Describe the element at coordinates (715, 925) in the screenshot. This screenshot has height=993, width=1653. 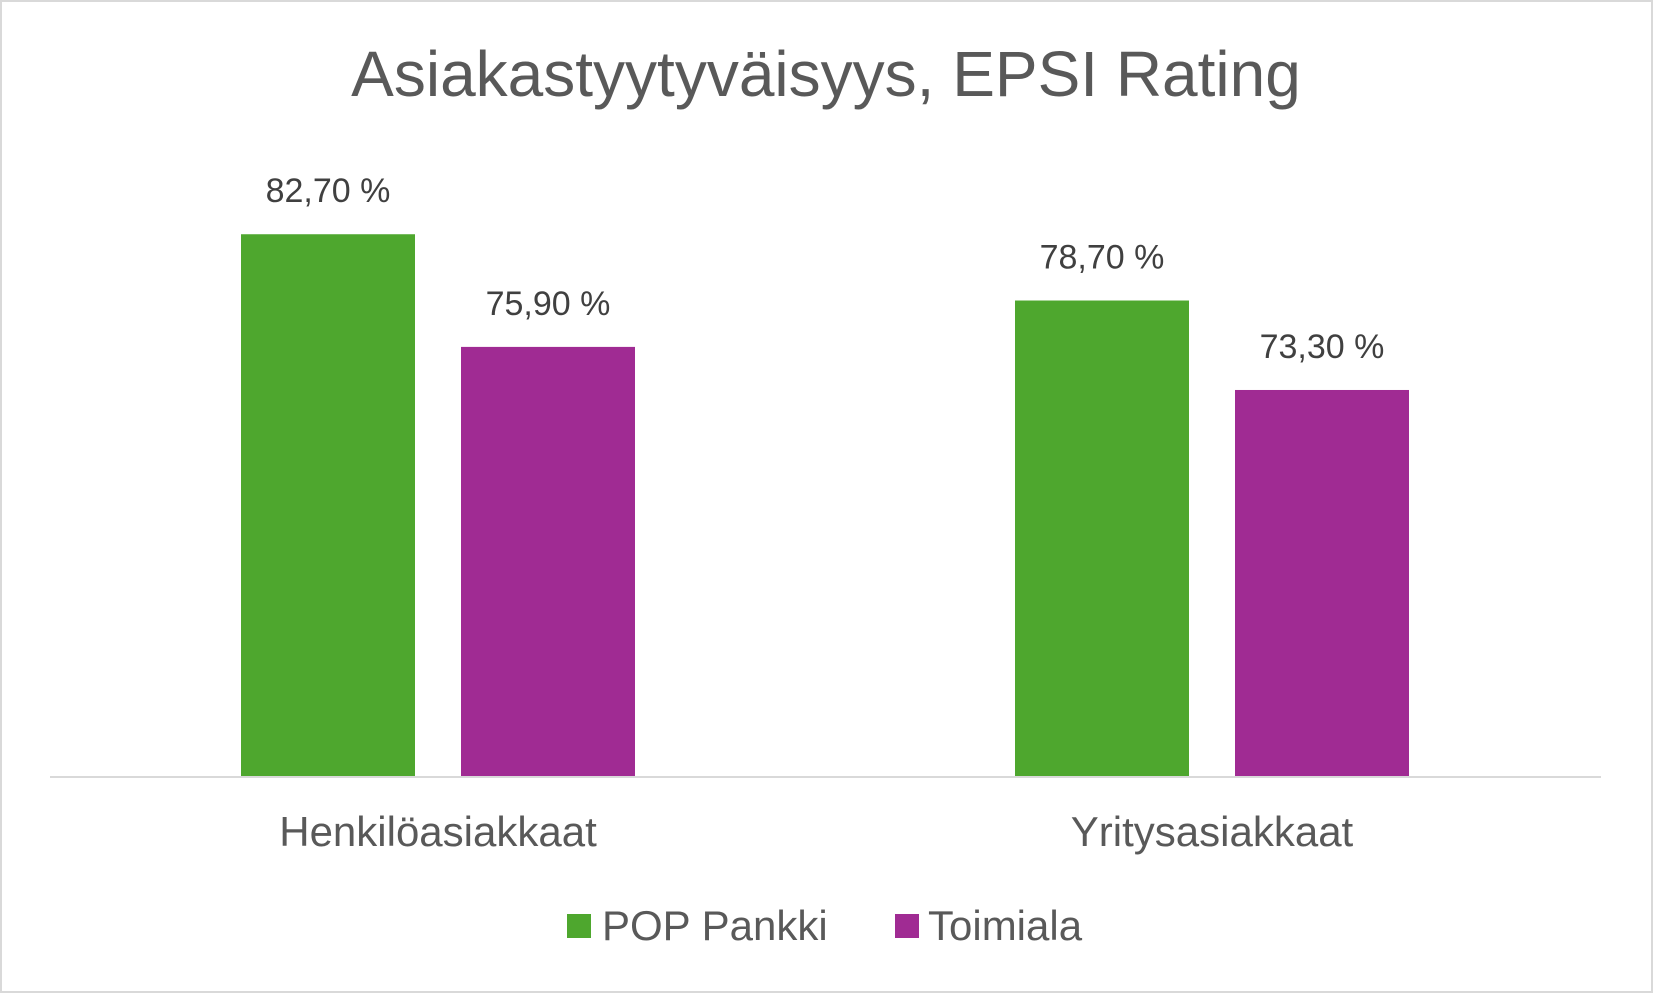
I see `legend-label: POP Pankki` at that location.